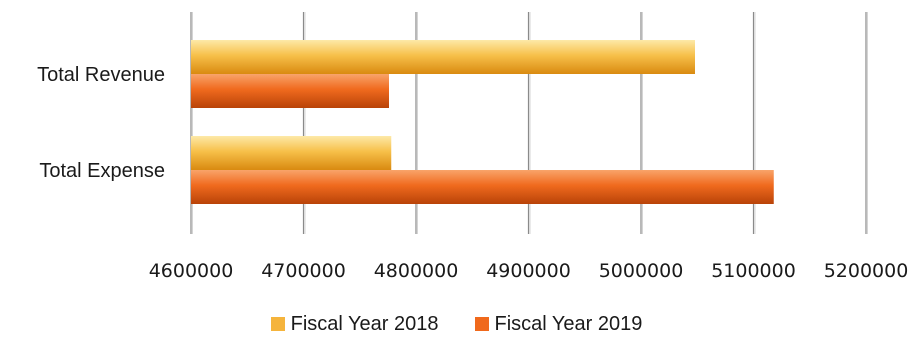 Image resolution: width=913 pixels, height=337 pixels. What do you see at coordinates (753, 271) in the screenshot?
I see `x-tick-label-5: 5100000` at bounding box center [753, 271].